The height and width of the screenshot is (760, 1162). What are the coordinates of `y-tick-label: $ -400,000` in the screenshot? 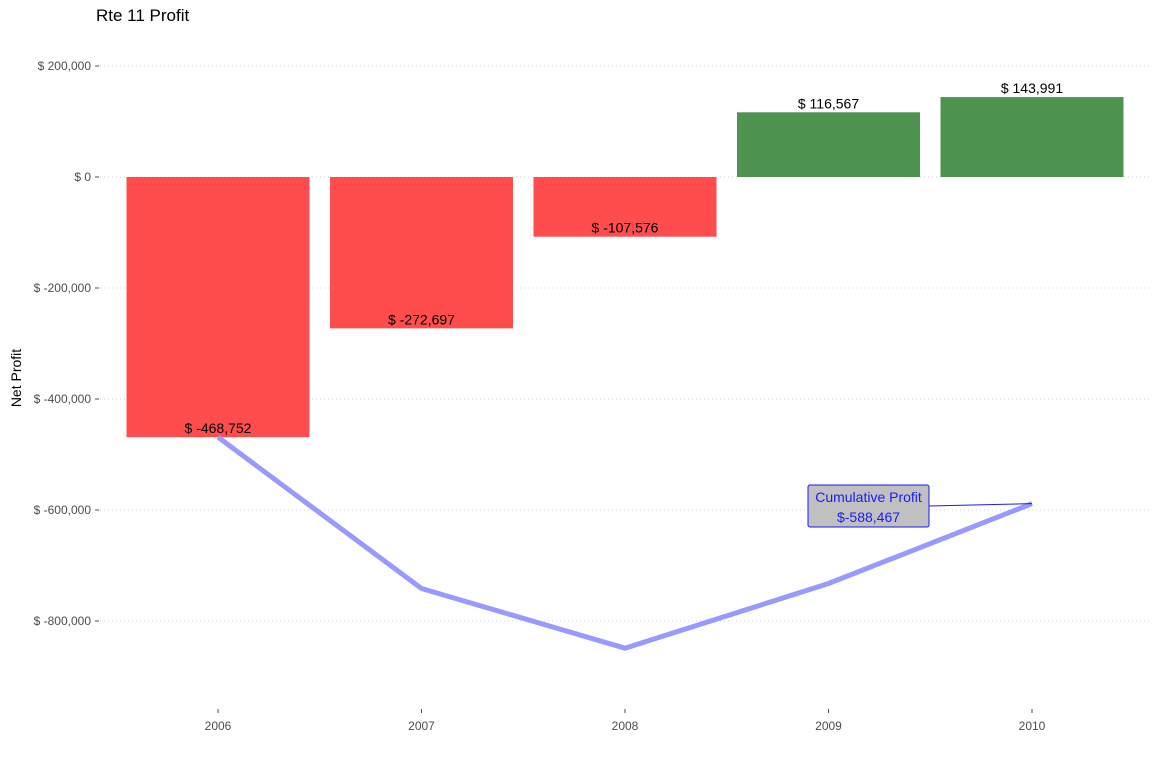 It's located at (63, 399).